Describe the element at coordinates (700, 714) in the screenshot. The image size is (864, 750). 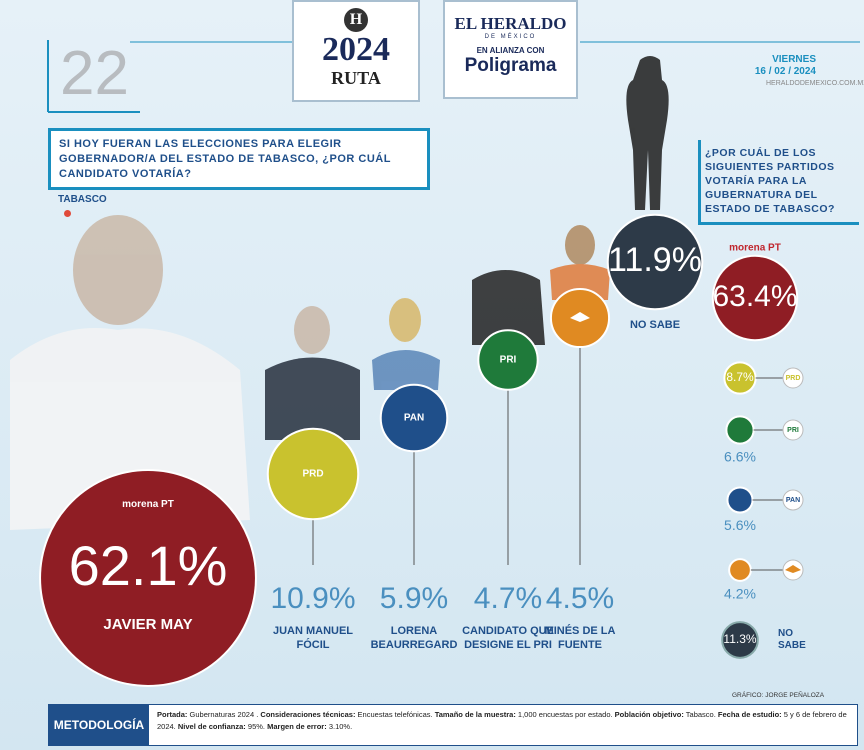
I see `methodology-value: Tabasco.` at that location.